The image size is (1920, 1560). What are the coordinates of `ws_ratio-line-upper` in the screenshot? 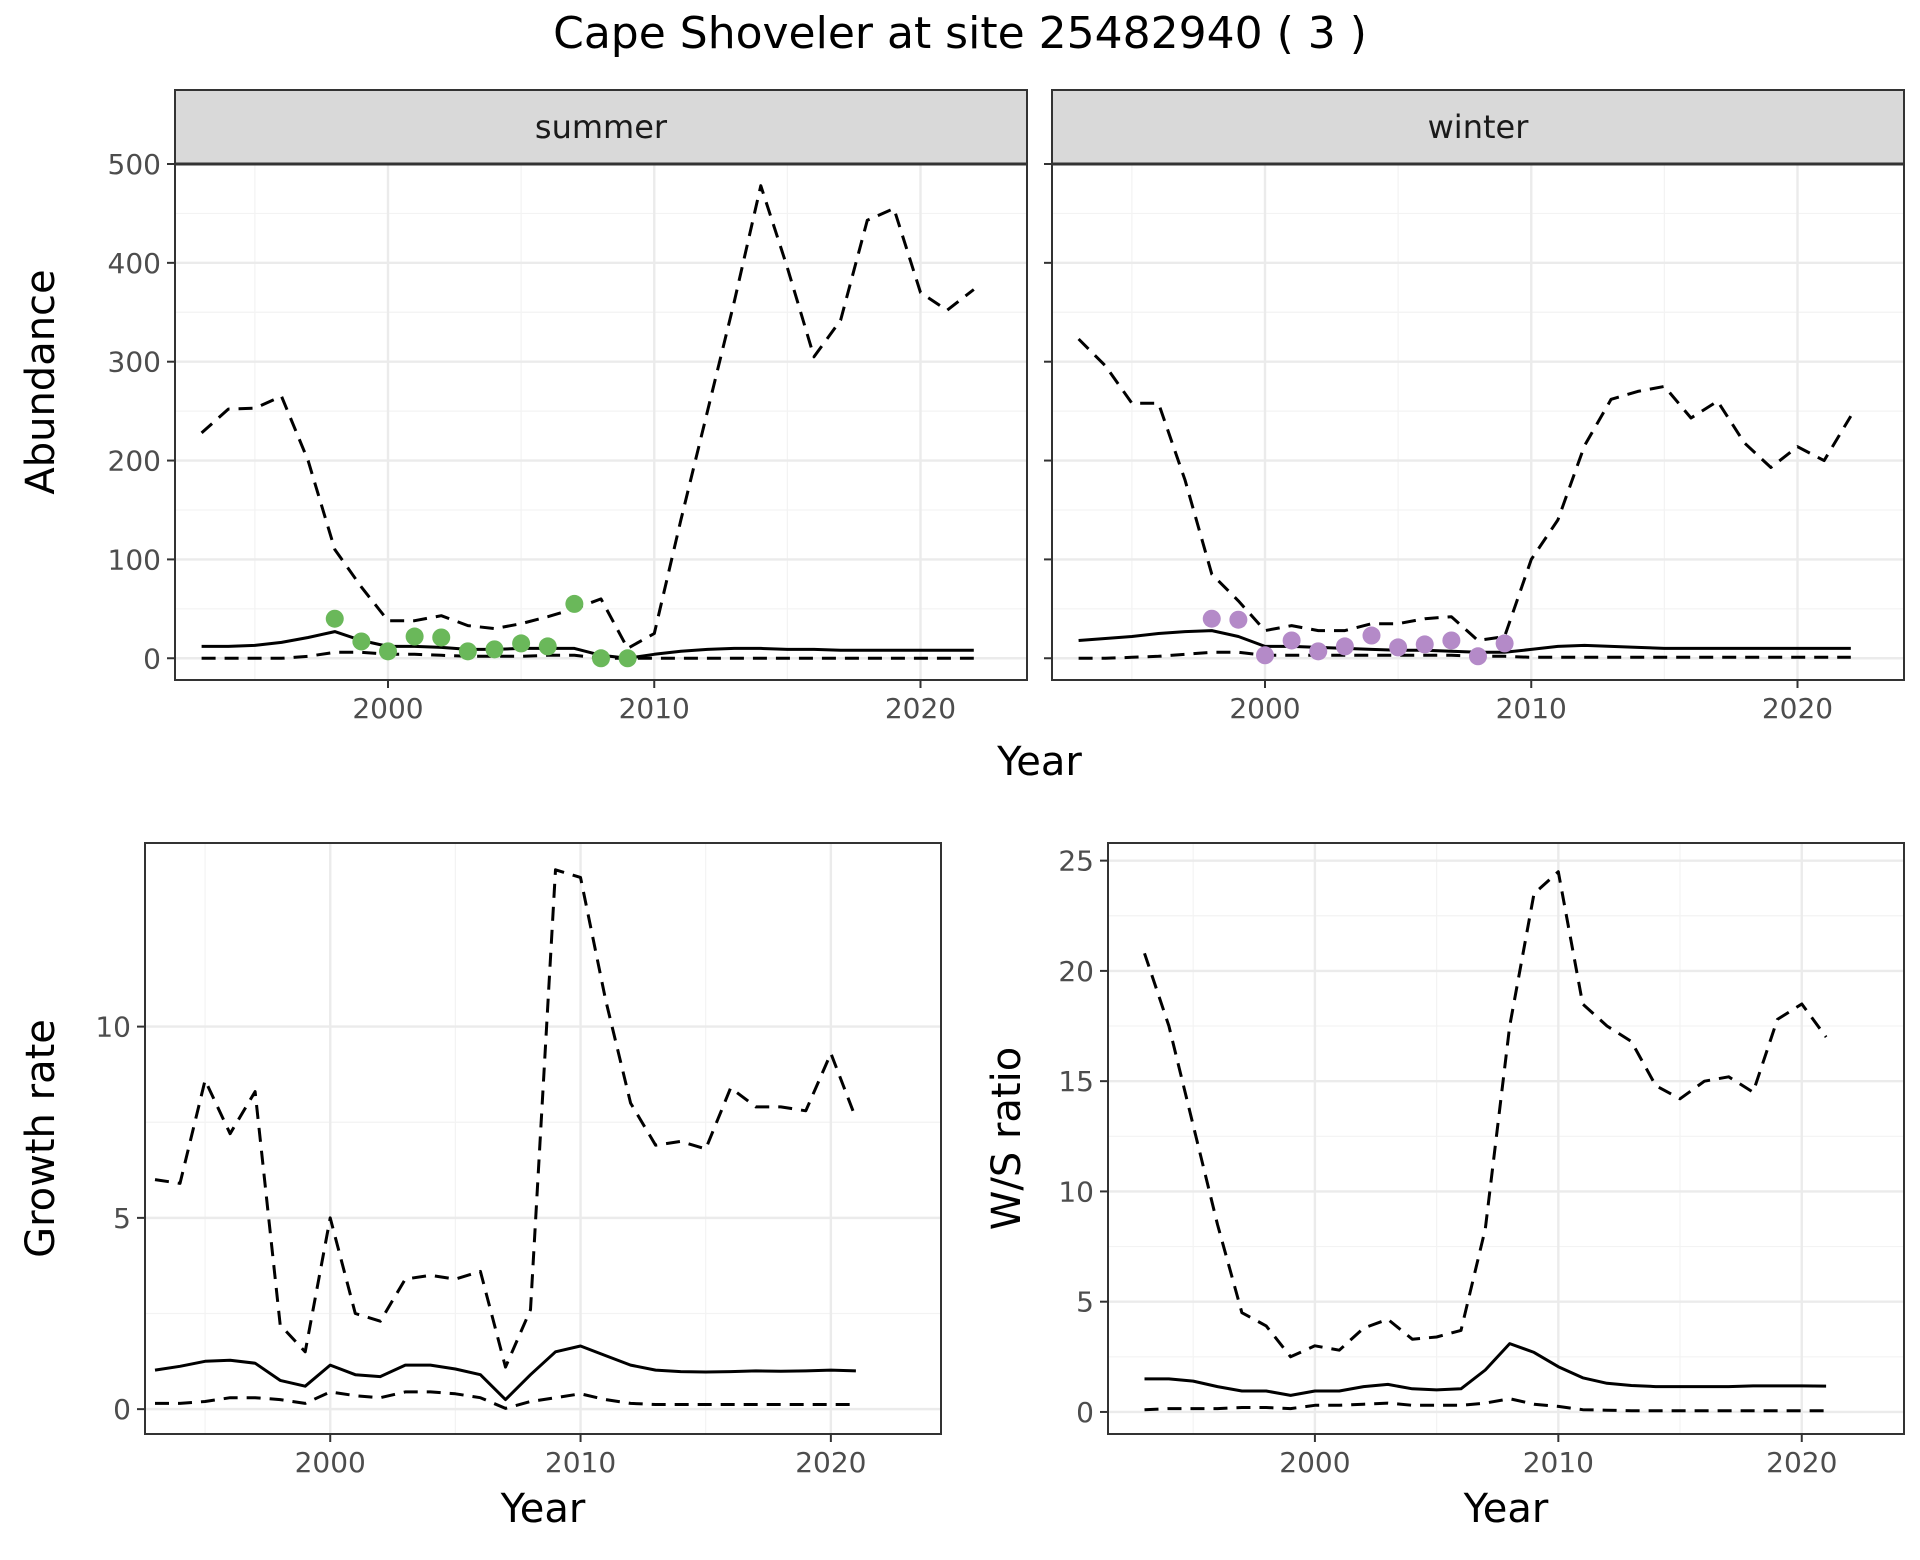 It's located at (1485, 1114).